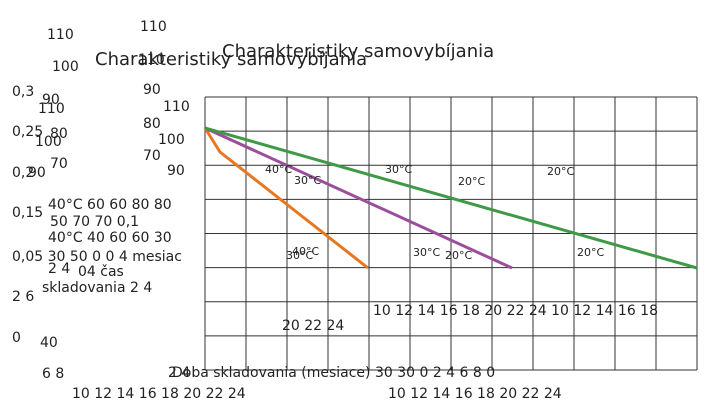  I want to click on text: 40°C 60 60 80 80, so click(110, 205).